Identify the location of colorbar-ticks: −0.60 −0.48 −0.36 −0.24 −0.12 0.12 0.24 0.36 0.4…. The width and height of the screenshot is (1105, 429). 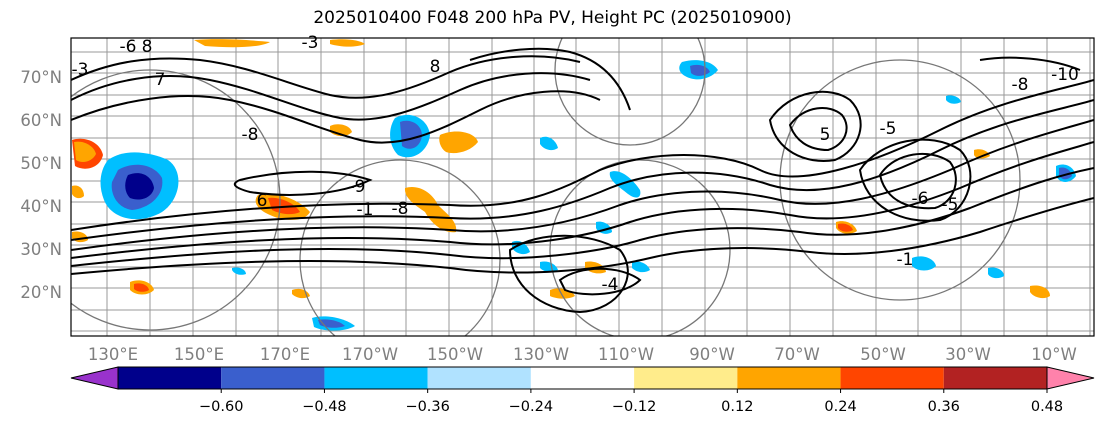
(631, 402).